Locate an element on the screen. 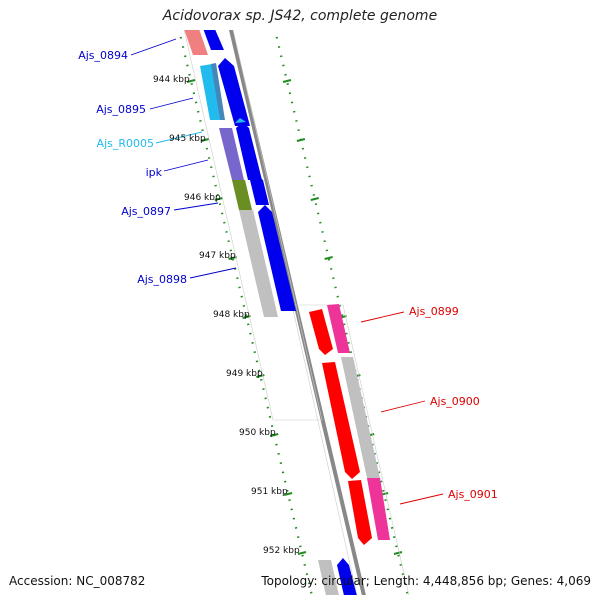 This screenshot has height=600, width=600. gene-ajs-0894-feature is located at coordinates (194, 37).